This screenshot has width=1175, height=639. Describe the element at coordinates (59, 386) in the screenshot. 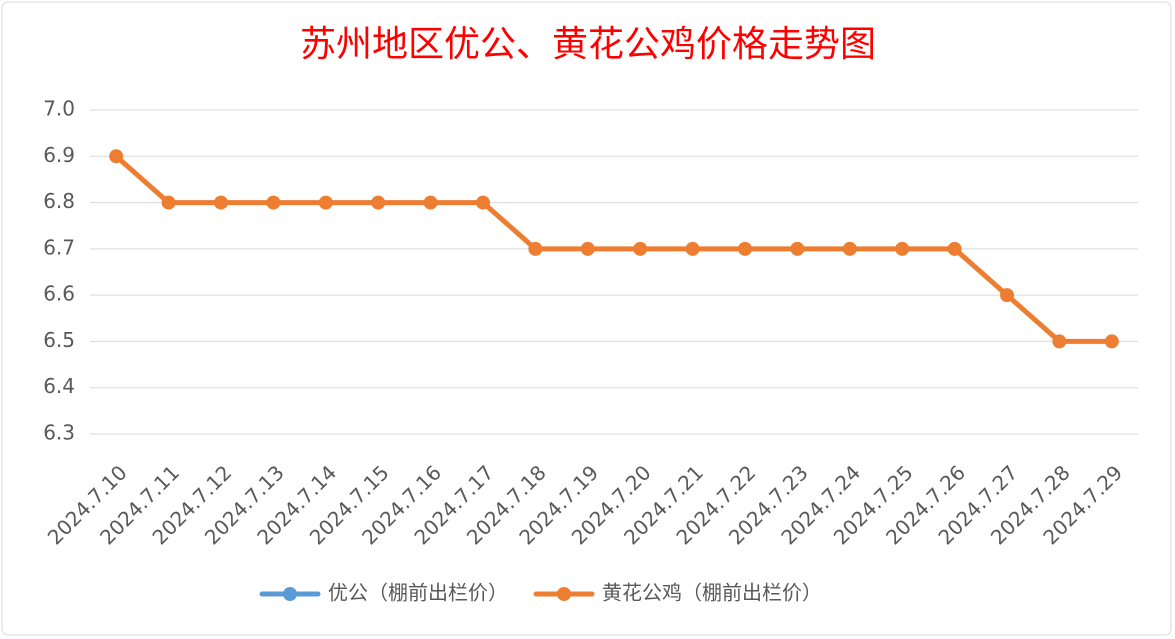

I see `y-tick-label: 6.4` at that location.